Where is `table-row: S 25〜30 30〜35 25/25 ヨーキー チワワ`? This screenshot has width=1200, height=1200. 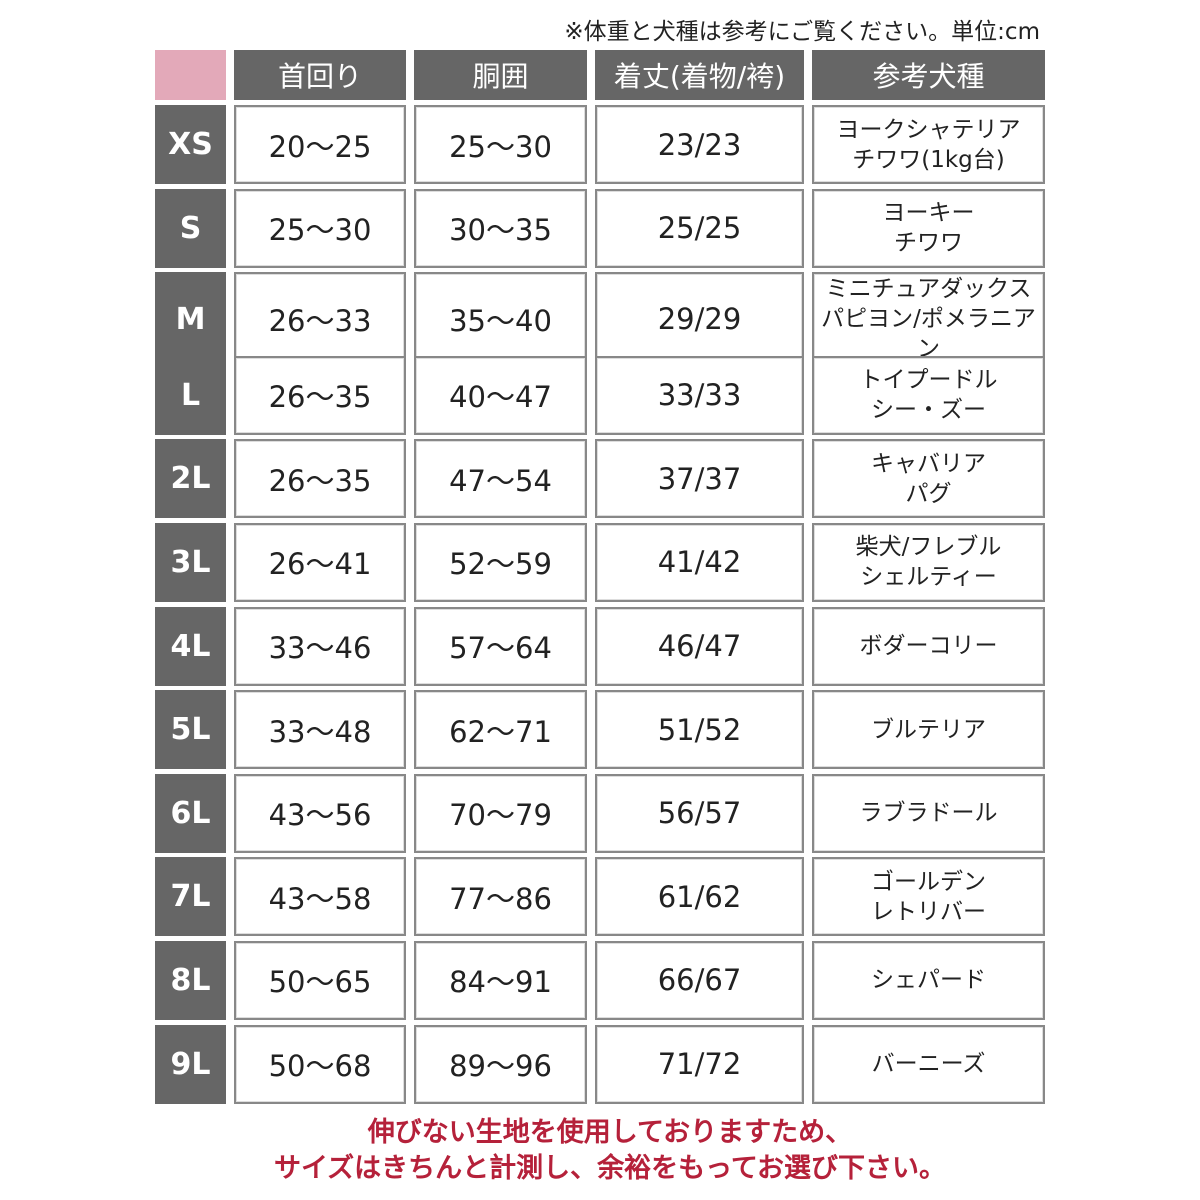
table-row: S 25〜30 30〜35 25/25 ヨーキー チワワ is located at coordinates (600, 228).